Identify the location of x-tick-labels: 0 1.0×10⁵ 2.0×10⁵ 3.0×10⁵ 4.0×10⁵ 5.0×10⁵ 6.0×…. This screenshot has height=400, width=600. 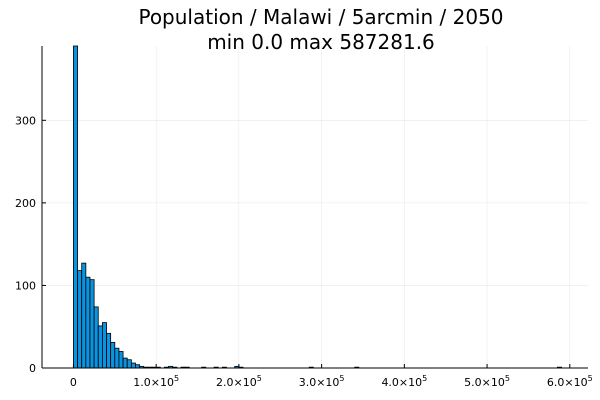
(331, 381).